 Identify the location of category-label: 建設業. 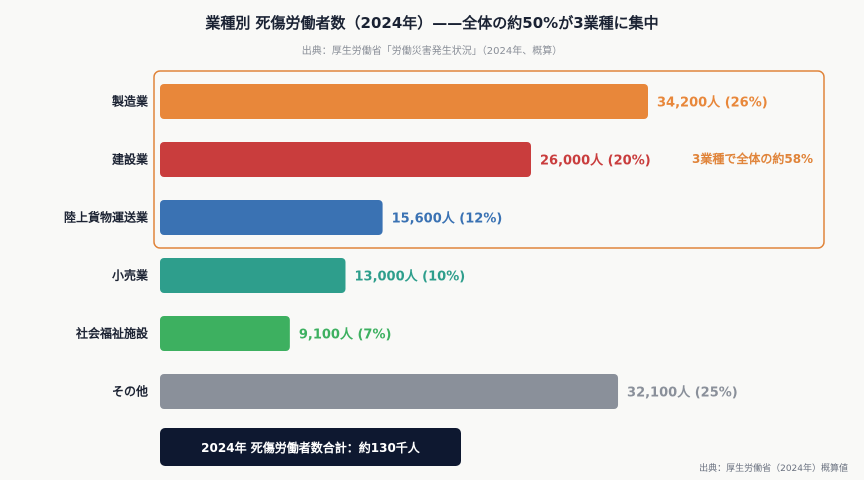
(130, 159).